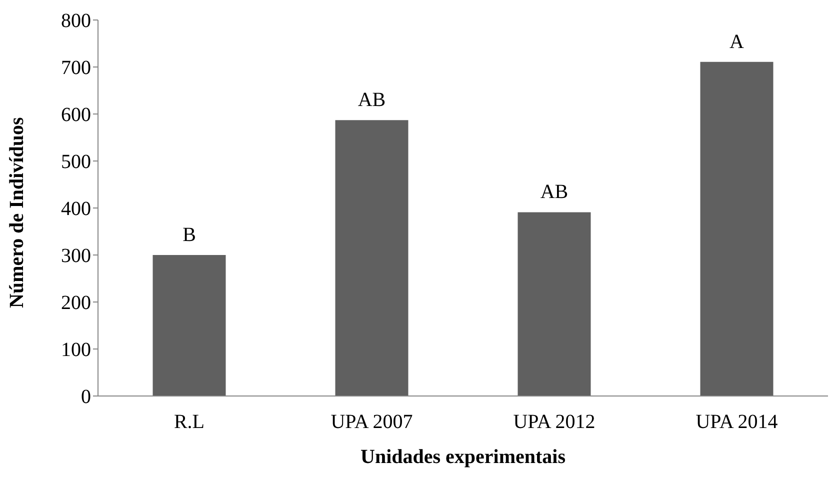 This screenshot has height=489, width=840. I want to click on annotation: B, so click(189, 235).